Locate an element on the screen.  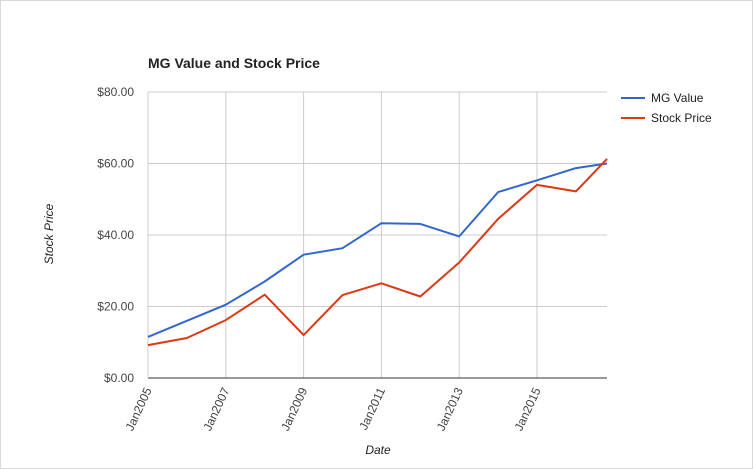
y-tick-label: $0.00 is located at coordinates (119, 378).